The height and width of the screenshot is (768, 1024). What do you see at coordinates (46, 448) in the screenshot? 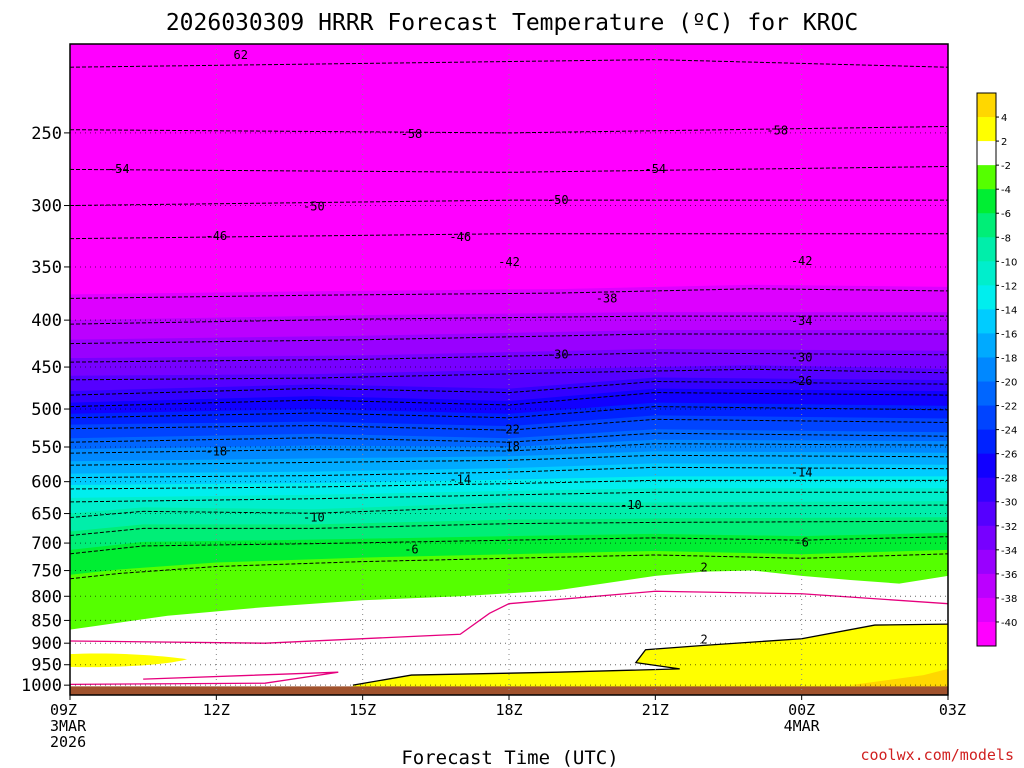
I see `y-tick-label: 550` at bounding box center [46, 448].